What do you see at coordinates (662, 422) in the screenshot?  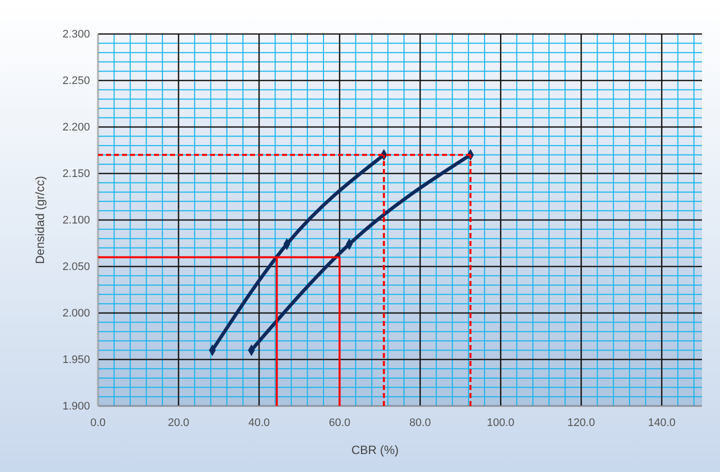 I see `x-tick-label: 140.0` at bounding box center [662, 422].